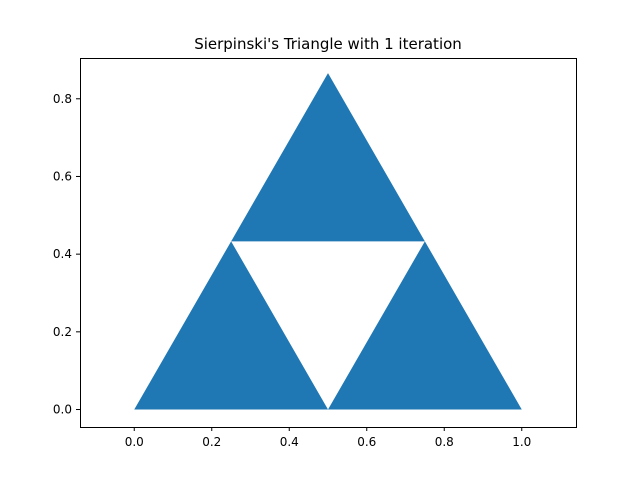 The height and width of the screenshot is (480, 640). I want to click on y-tick-label: 0.2, so click(62, 332).